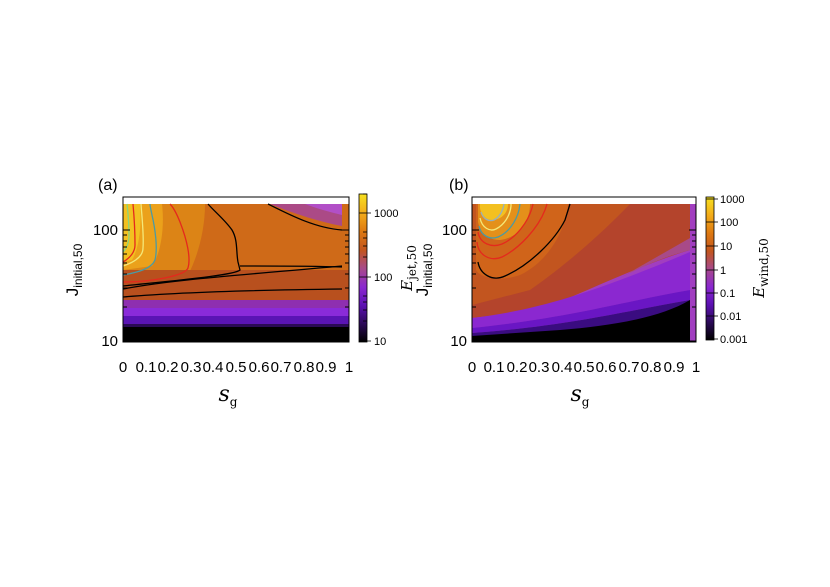 This screenshot has height=587, width=830. I want to click on y-axis-label-a: Jinitial,50, so click(74, 269).